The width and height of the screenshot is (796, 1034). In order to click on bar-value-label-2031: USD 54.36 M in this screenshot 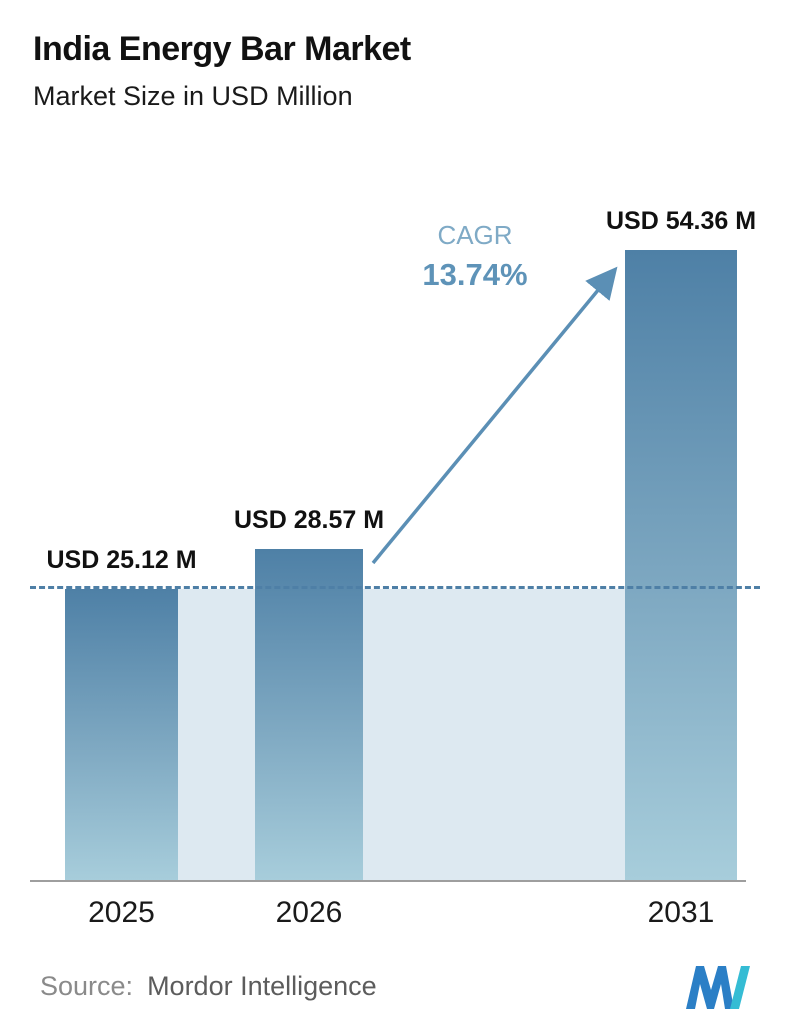, I will do `click(681, 221)`.